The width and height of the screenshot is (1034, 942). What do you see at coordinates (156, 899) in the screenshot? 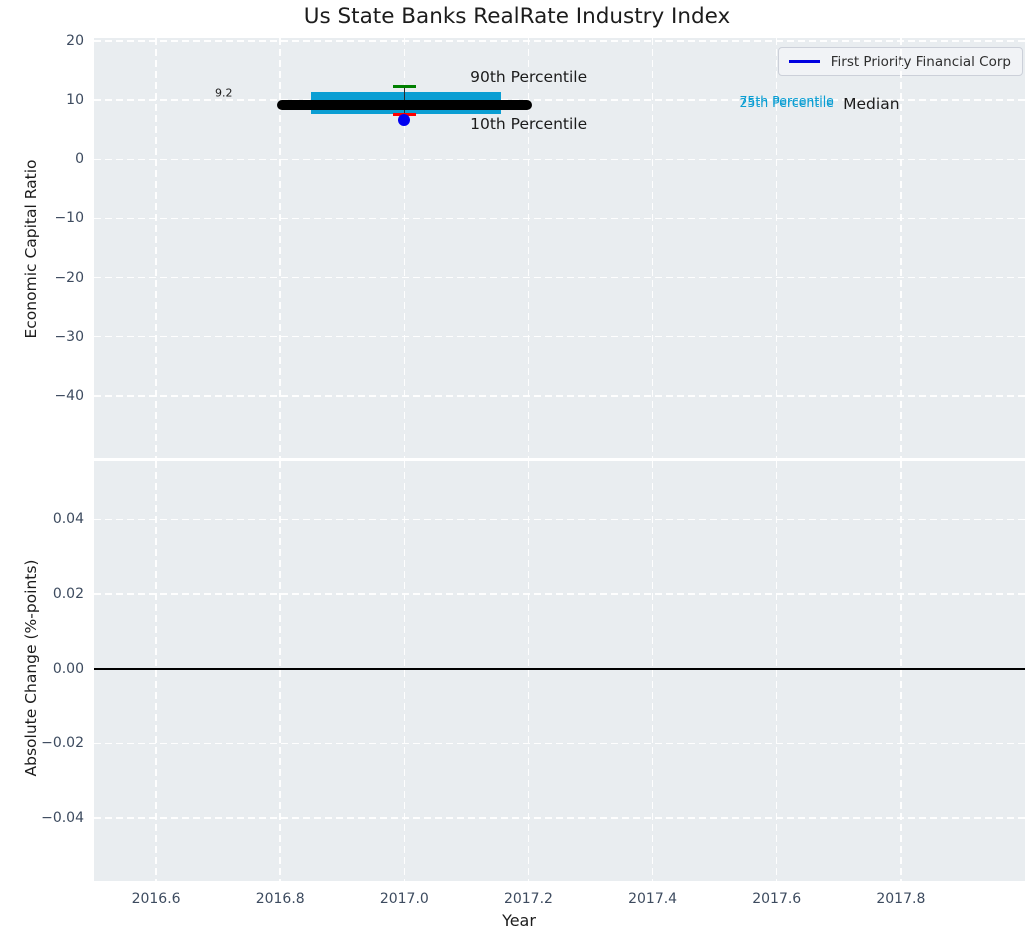
I see `x-tick-label: 2016.6` at bounding box center [156, 899].